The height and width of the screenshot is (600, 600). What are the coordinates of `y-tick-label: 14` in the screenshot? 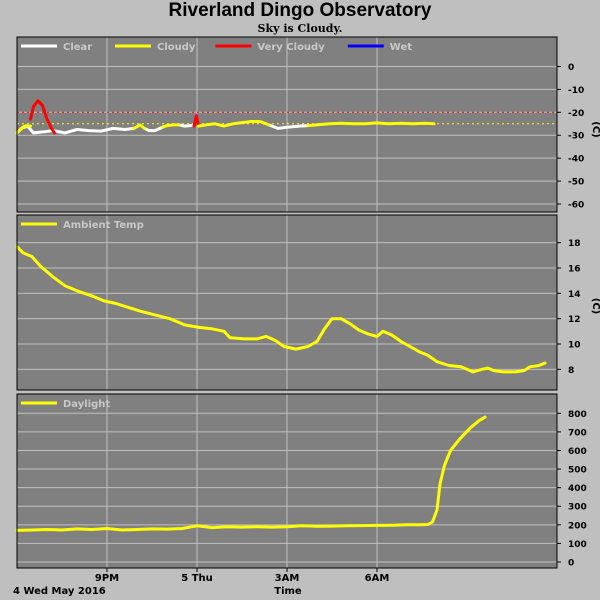 It's located at (574, 295).